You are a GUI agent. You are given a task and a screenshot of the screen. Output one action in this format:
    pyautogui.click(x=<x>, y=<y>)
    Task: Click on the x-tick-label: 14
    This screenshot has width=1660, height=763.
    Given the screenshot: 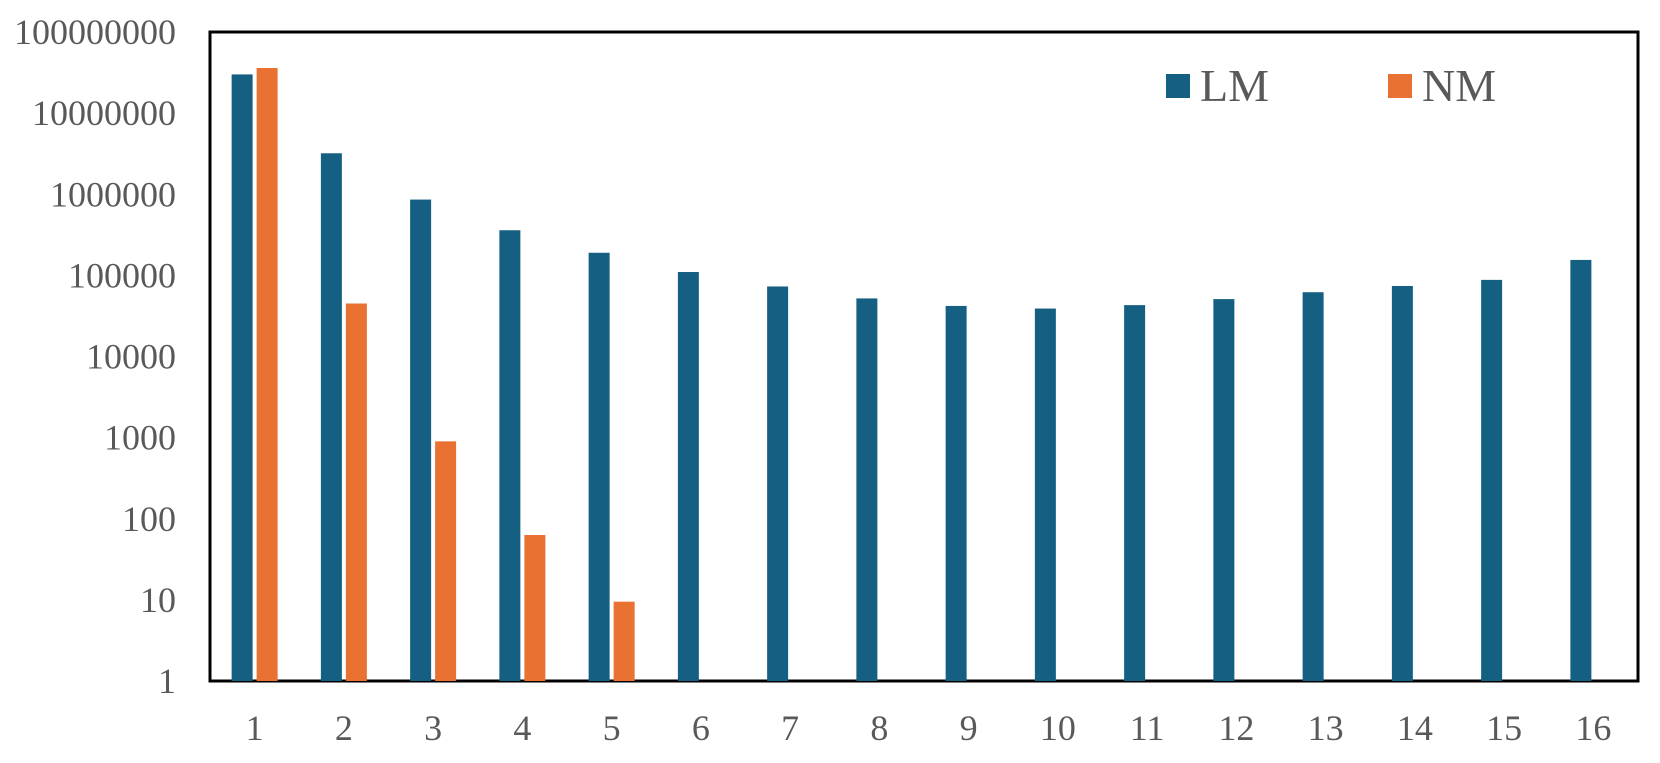 What is the action you would take?
    pyautogui.click(x=1415, y=728)
    